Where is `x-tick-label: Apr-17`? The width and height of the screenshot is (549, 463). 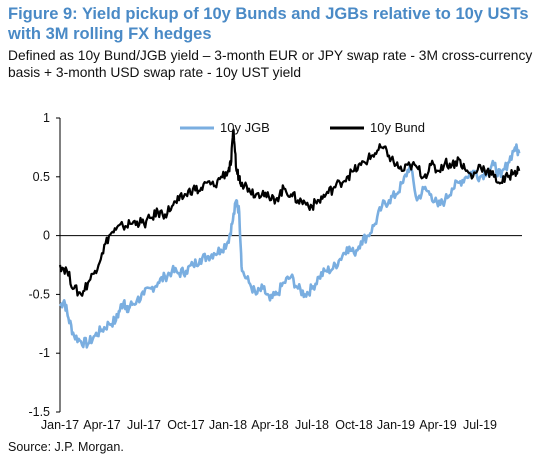 x-tick-label: Apr-17 is located at coordinates (102, 425).